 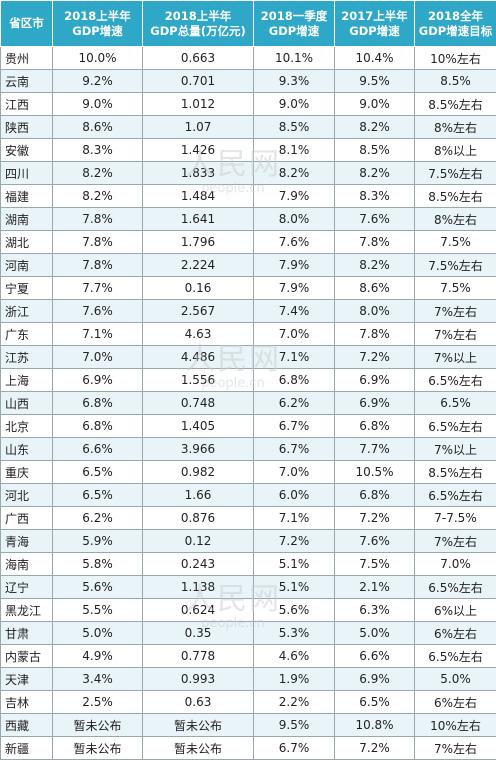 I want to click on value-cell: 1.641, so click(x=198, y=219).